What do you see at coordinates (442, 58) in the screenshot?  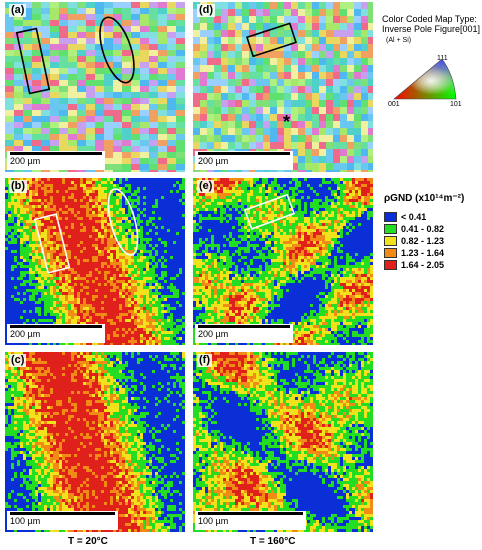 I see `ipf-corner-111: 111` at bounding box center [442, 58].